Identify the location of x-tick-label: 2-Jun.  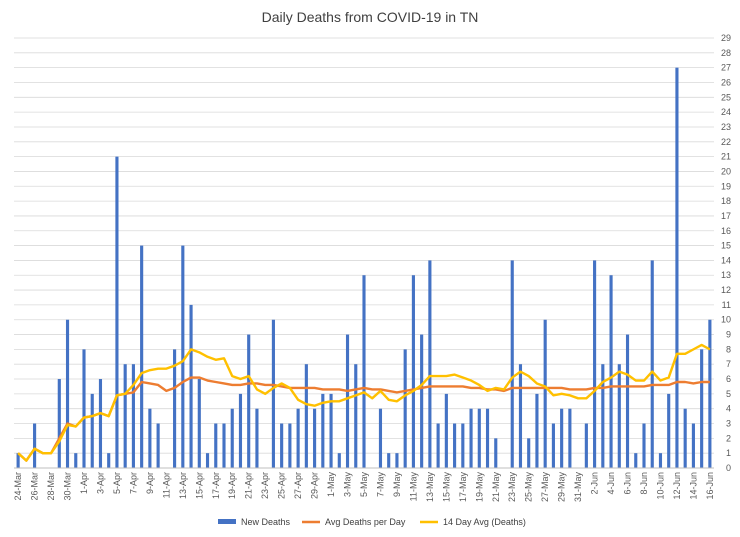
(595, 483).